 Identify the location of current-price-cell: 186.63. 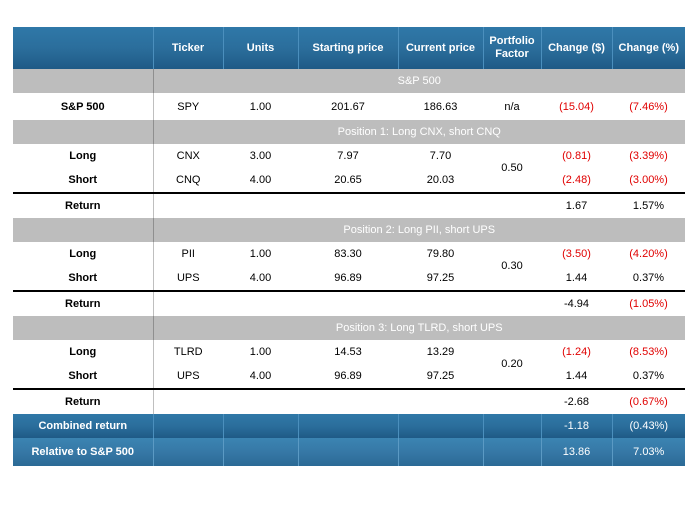
(440, 106).